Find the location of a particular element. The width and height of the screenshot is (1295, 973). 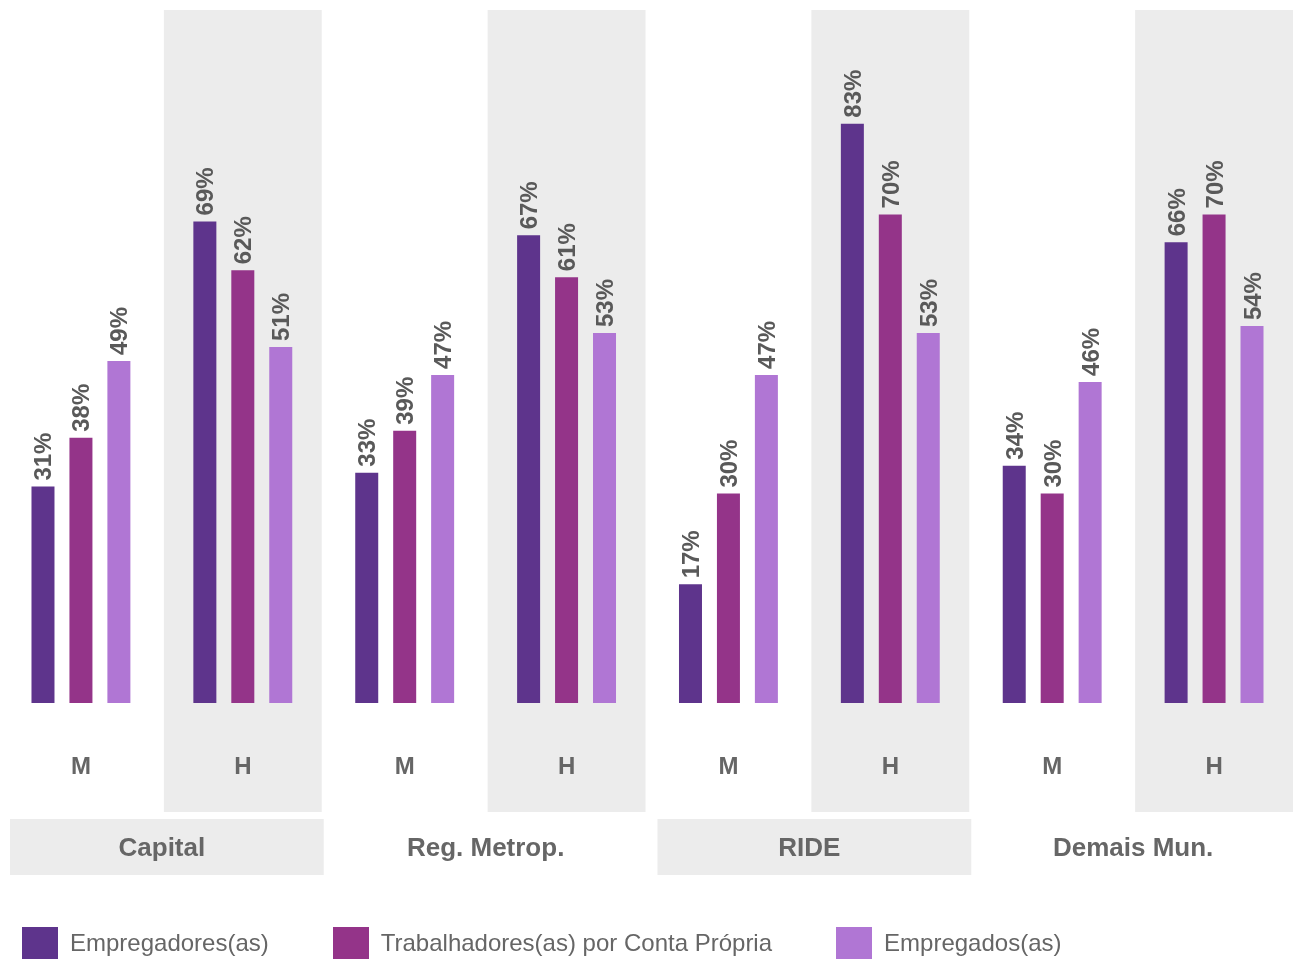

data-label: 67% is located at coordinates (529, 205).